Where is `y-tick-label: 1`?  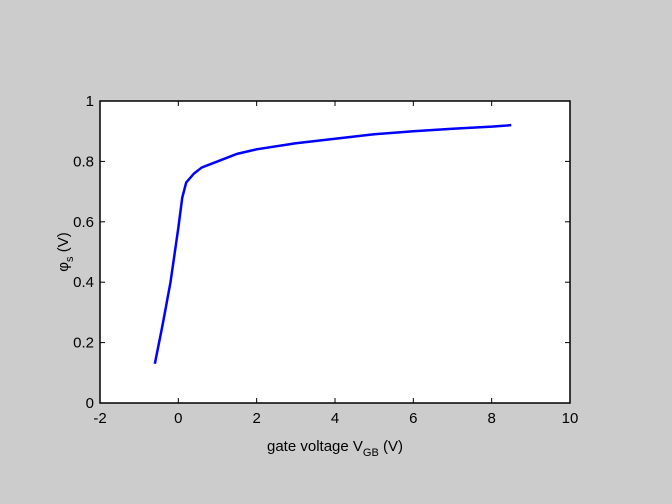 y-tick-label: 1 is located at coordinates (90, 101).